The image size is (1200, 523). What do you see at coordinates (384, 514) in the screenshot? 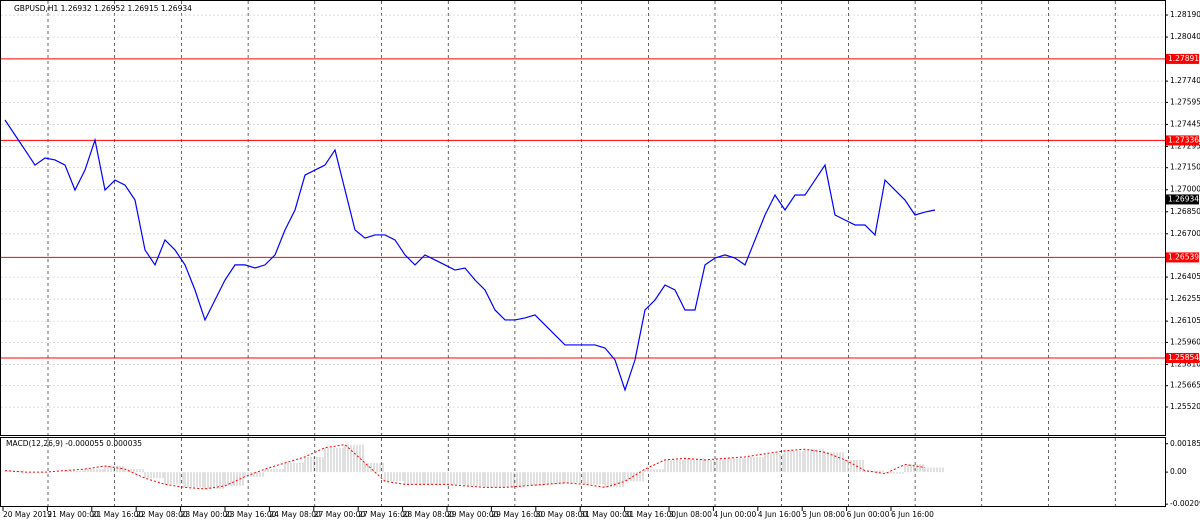
I see `x-tick-label: 27 May 16:00` at bounding box center [384, 514].